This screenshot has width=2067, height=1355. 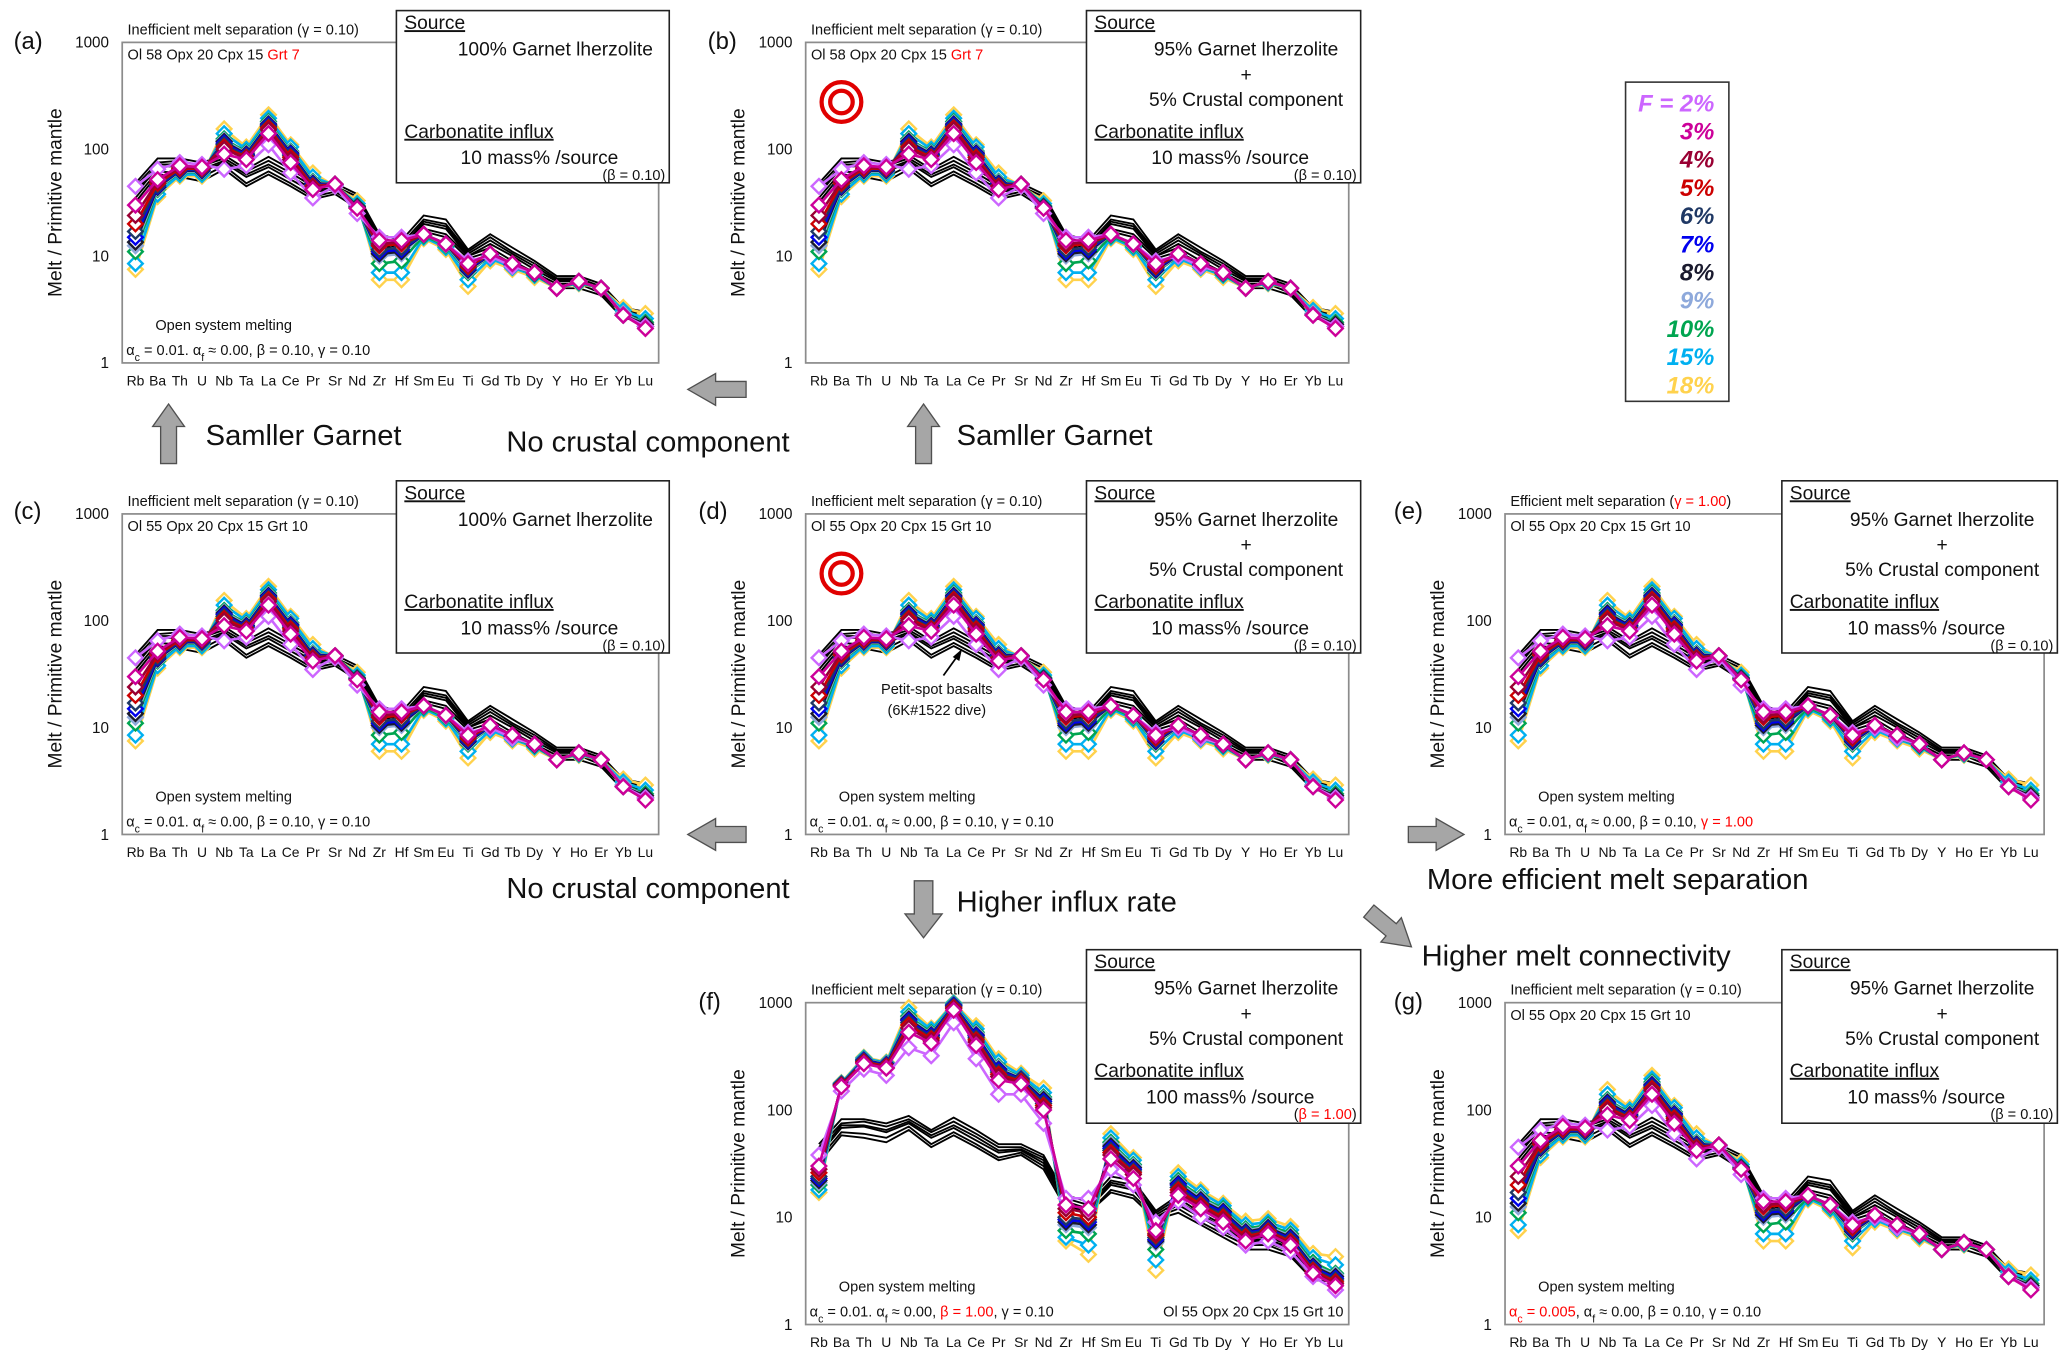 I want to click on model-parameters-part: α, so click(x=814, y=823).